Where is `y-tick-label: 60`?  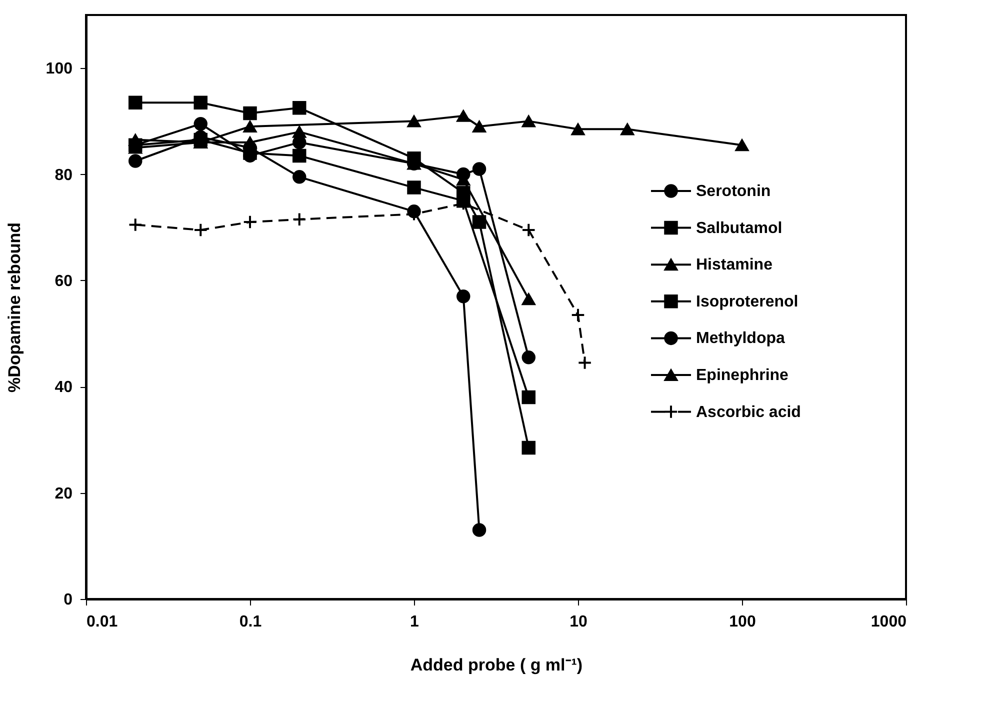 y-tick-label: 60 is located at coordinates (63, 281).